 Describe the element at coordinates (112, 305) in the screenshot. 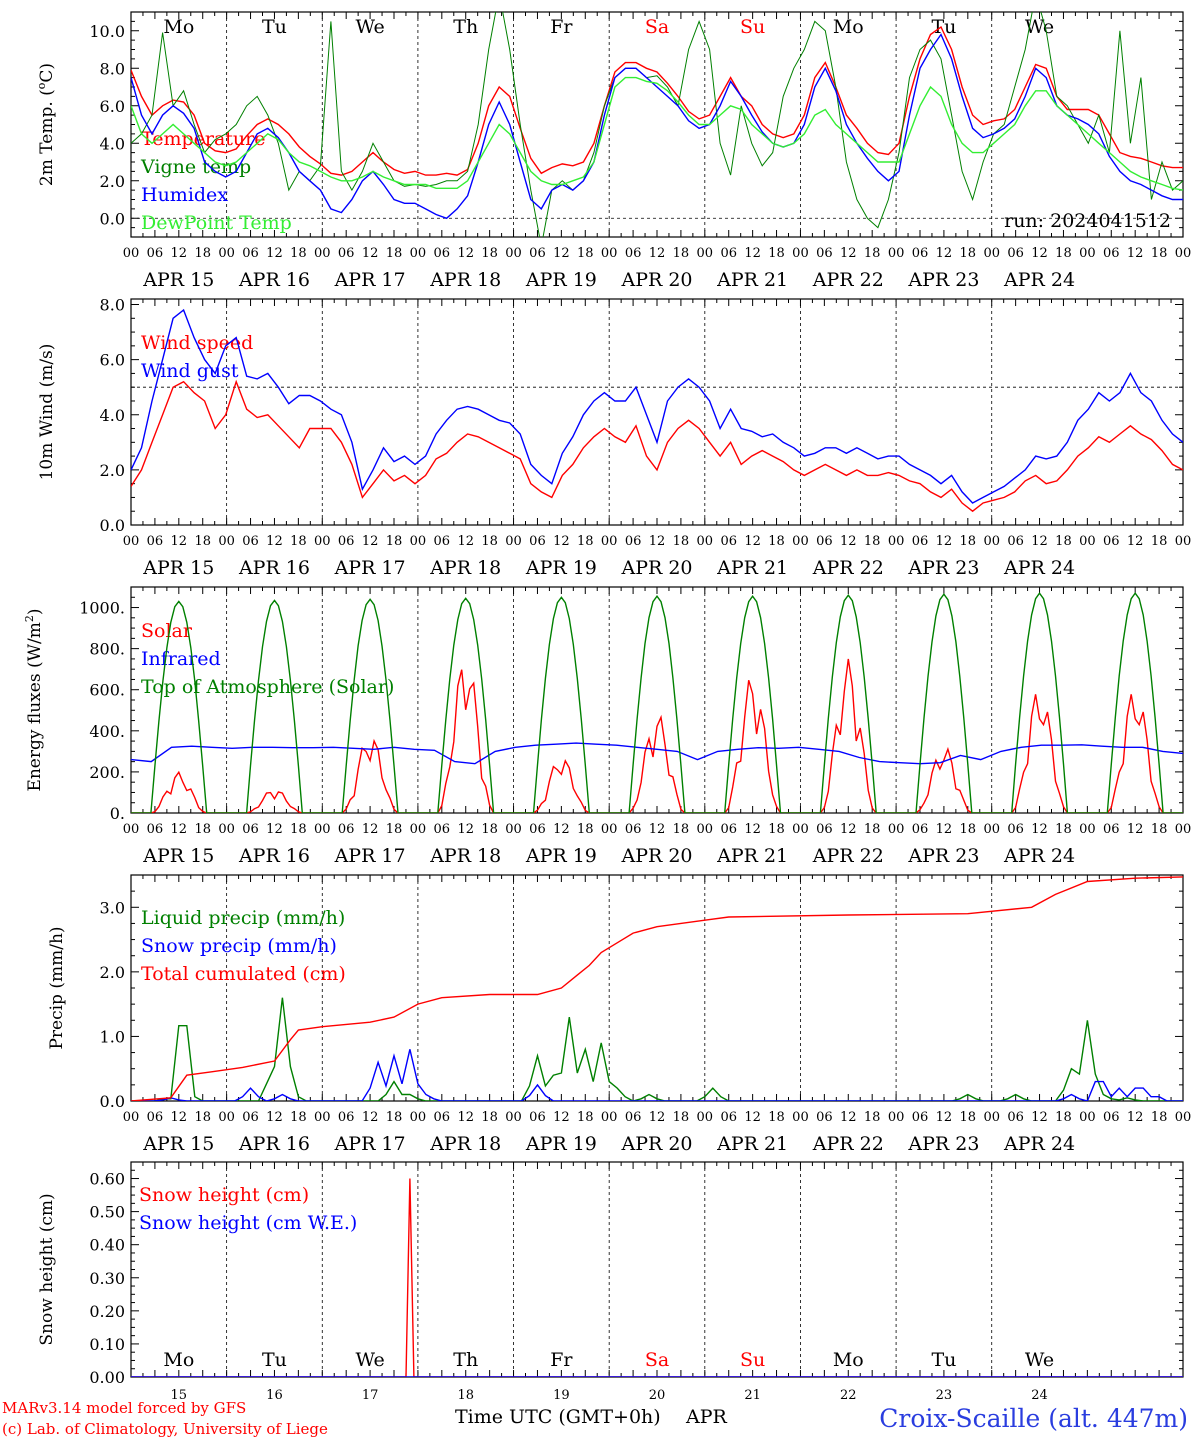

I see `y-tick-label: 8.0` at that location.